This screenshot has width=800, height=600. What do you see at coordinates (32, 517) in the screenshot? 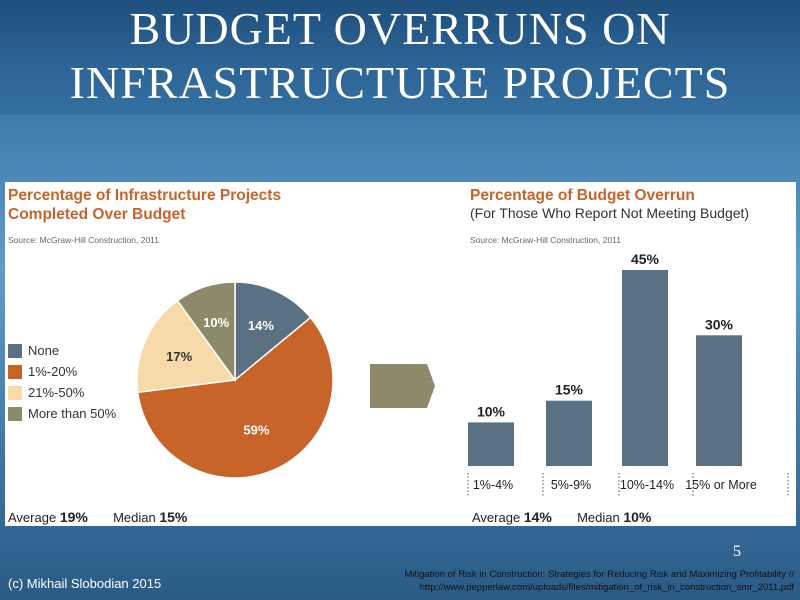
I see `left-average-label: Average` at bounding box center [32, 517].